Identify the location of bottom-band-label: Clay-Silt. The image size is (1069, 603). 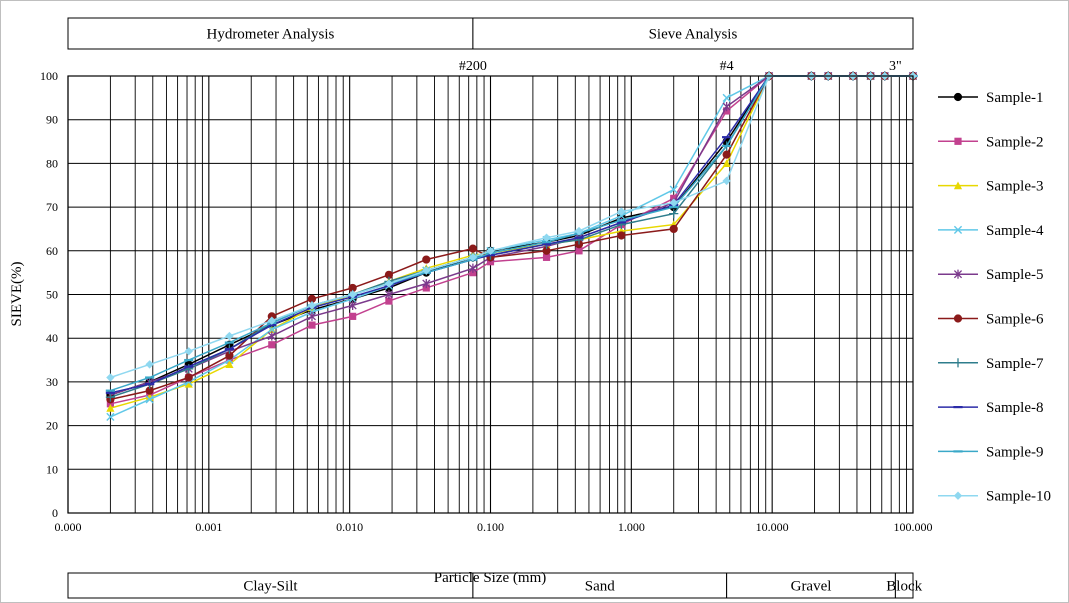
(270, 587).